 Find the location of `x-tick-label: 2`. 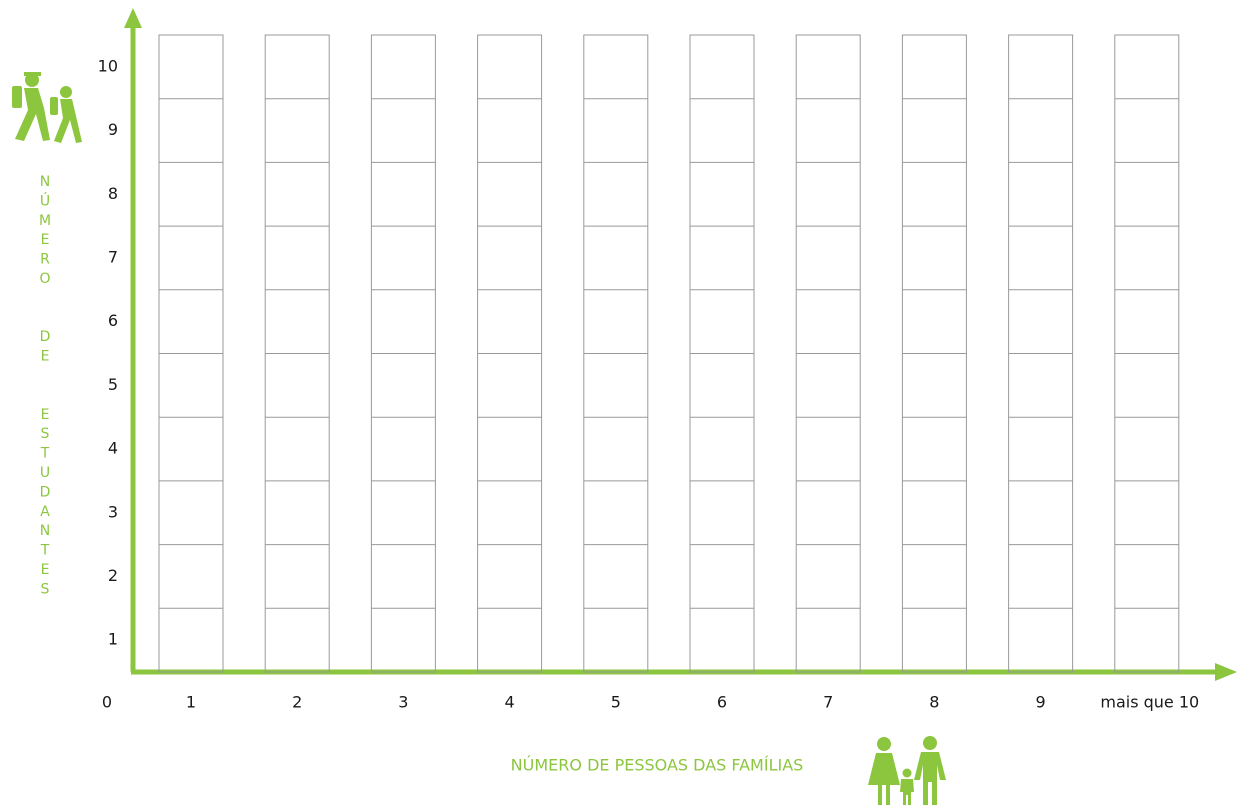

x-tick-label: 2 is located at coordinates (297, 702).